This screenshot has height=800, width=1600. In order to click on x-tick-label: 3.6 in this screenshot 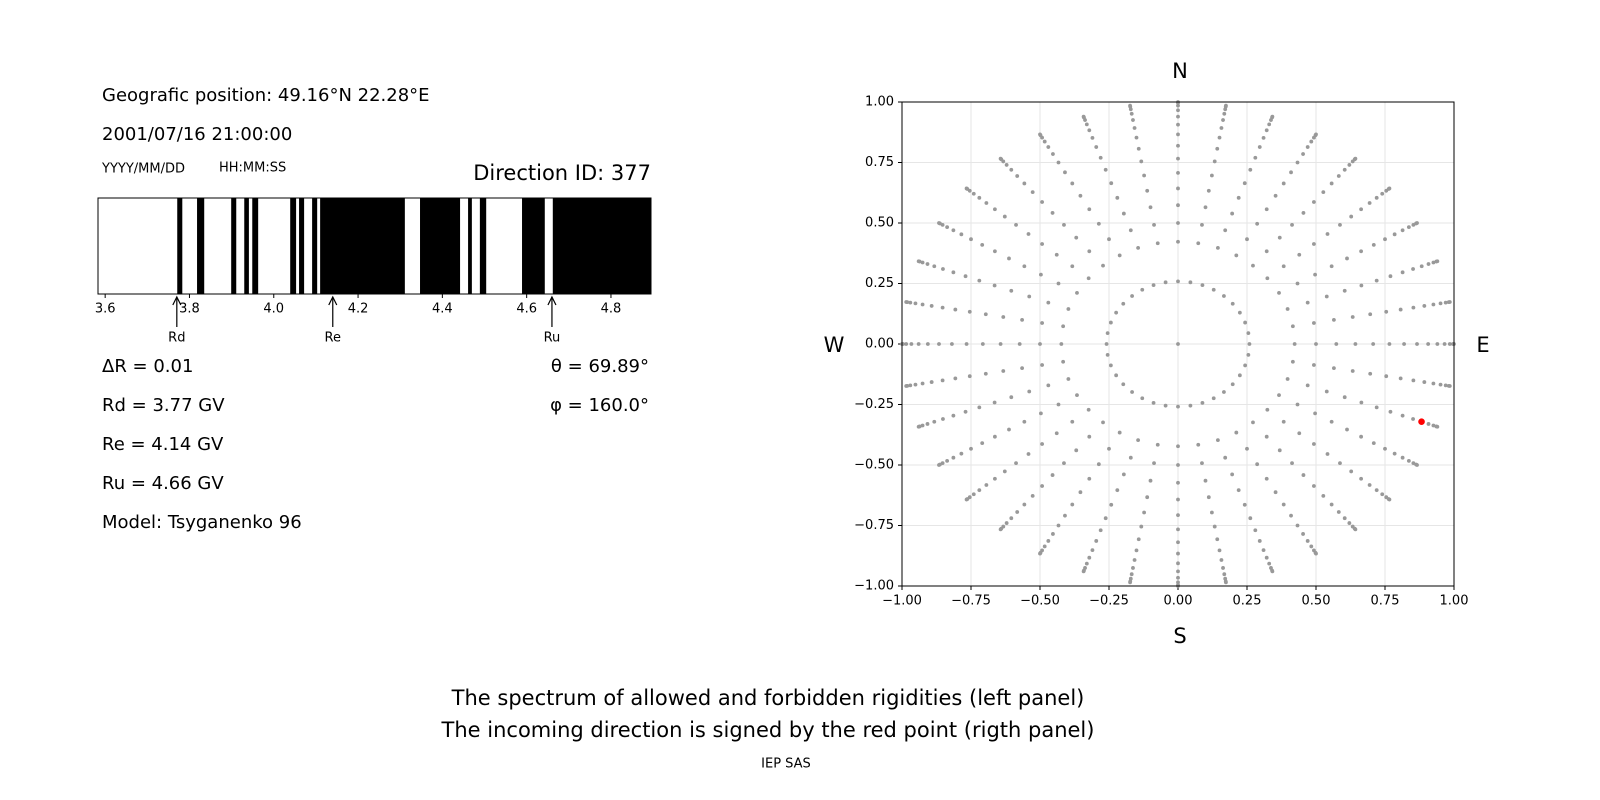, I will do `click(105, 309)`.